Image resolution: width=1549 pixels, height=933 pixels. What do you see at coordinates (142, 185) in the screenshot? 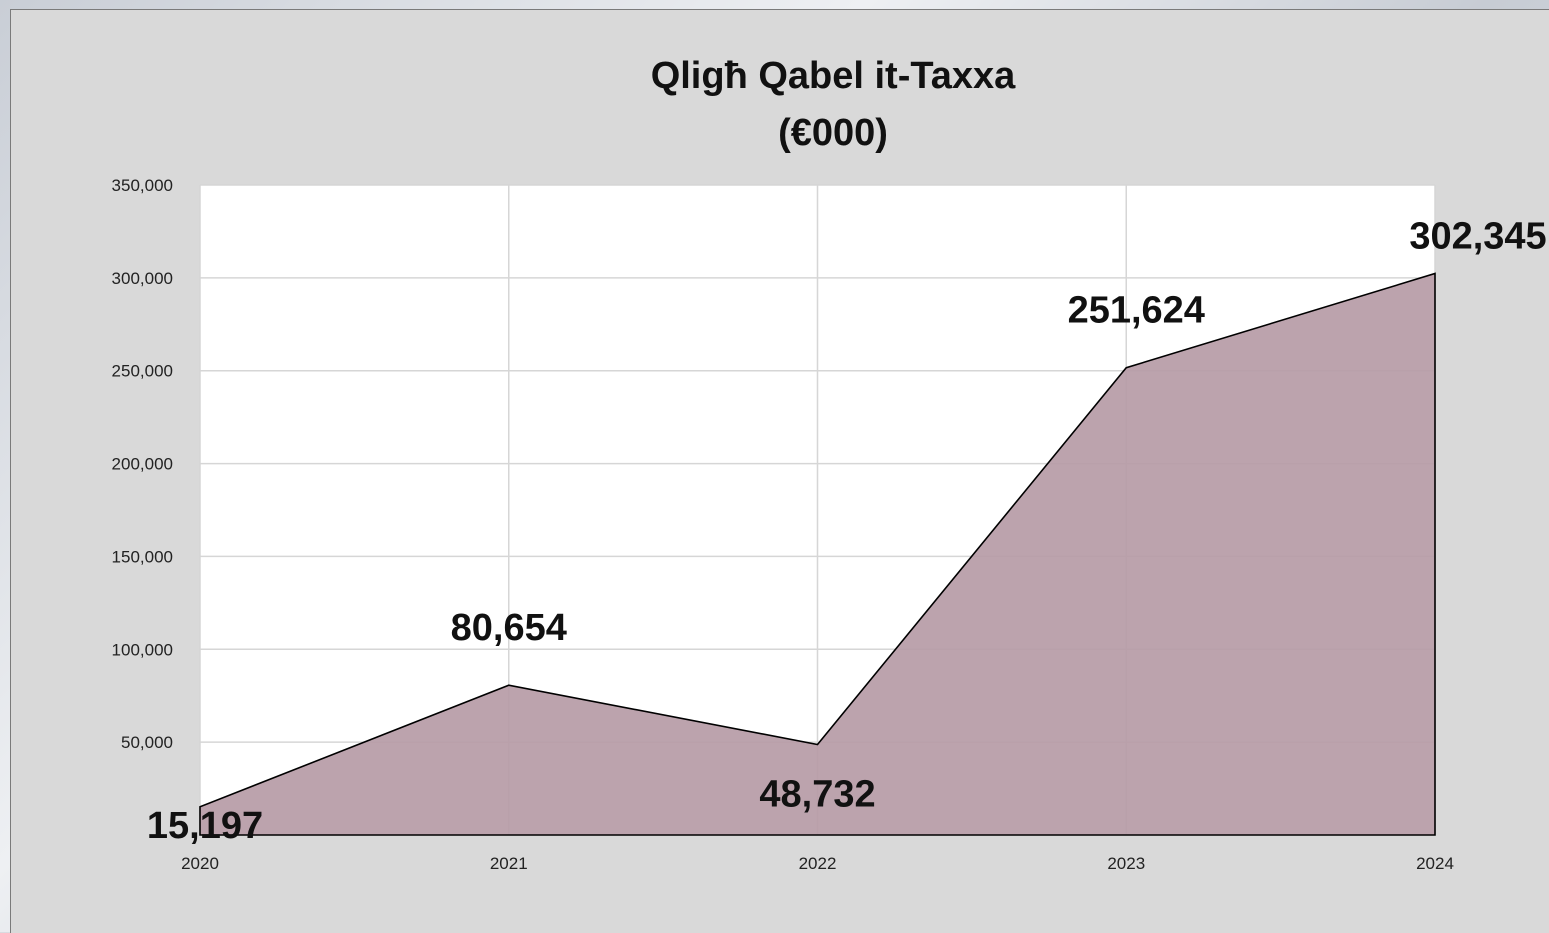
I see `y-tick-label: 350,000` at bounding box center [142, 185].